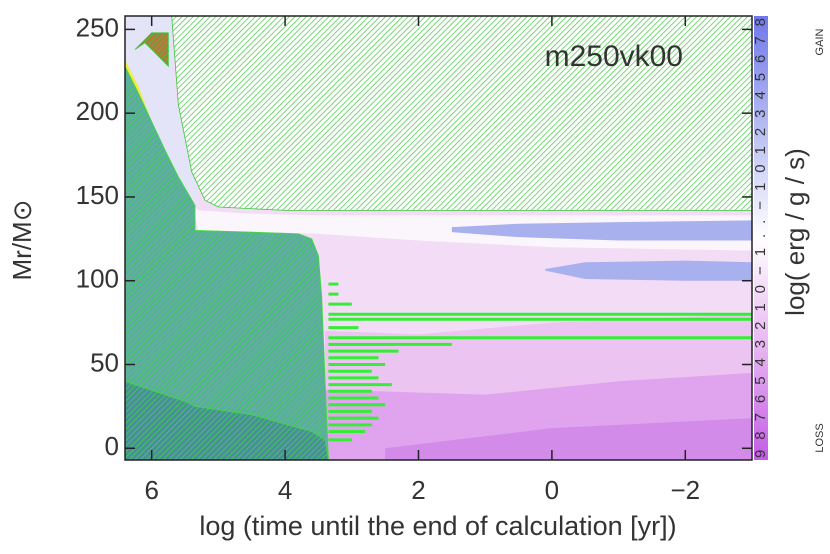 The width and height of the screenshot is (830, 554). Describe the element at coordinates (552, 490) in the screenshot. I see `x-tick-label: 0` at that location.